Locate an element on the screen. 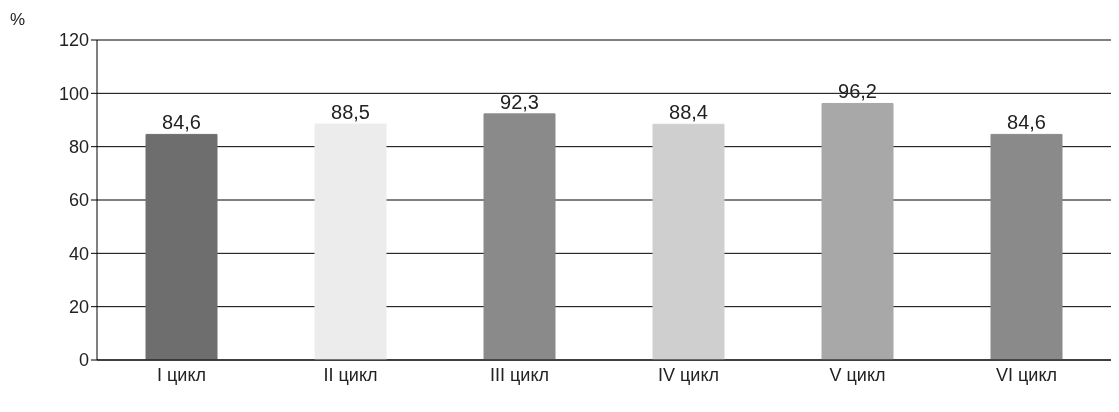  x-tick-label: V цикл is located at coordinates (857, 374).